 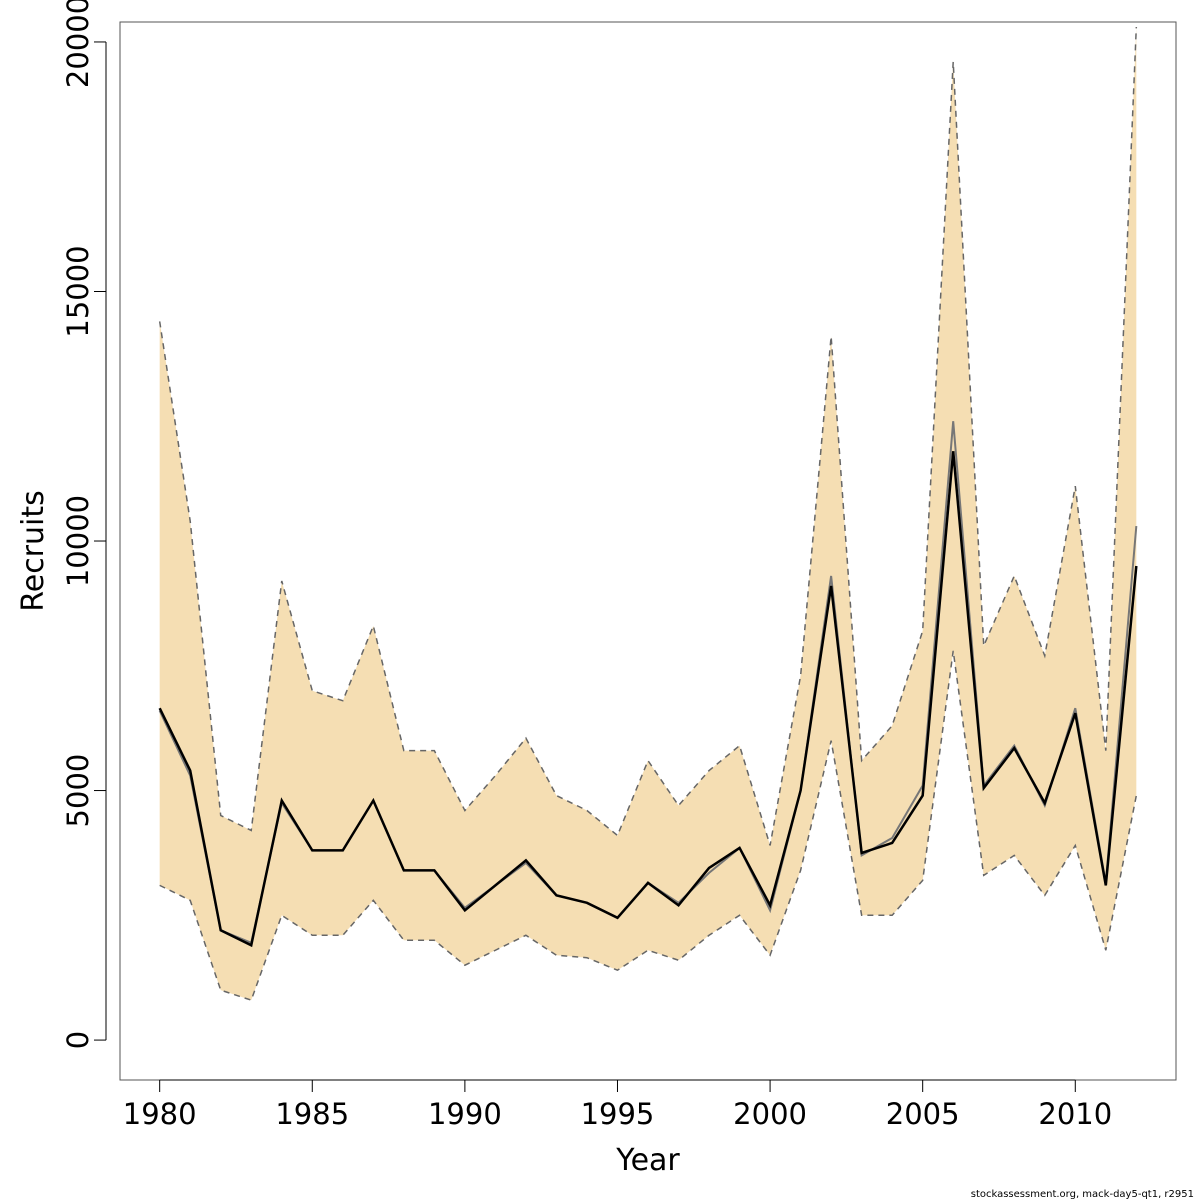 What do you see at coordinates (465, 1114) in the screenshot?
I see `x-tick-label: 1990` at bounding box center [465, 1114].